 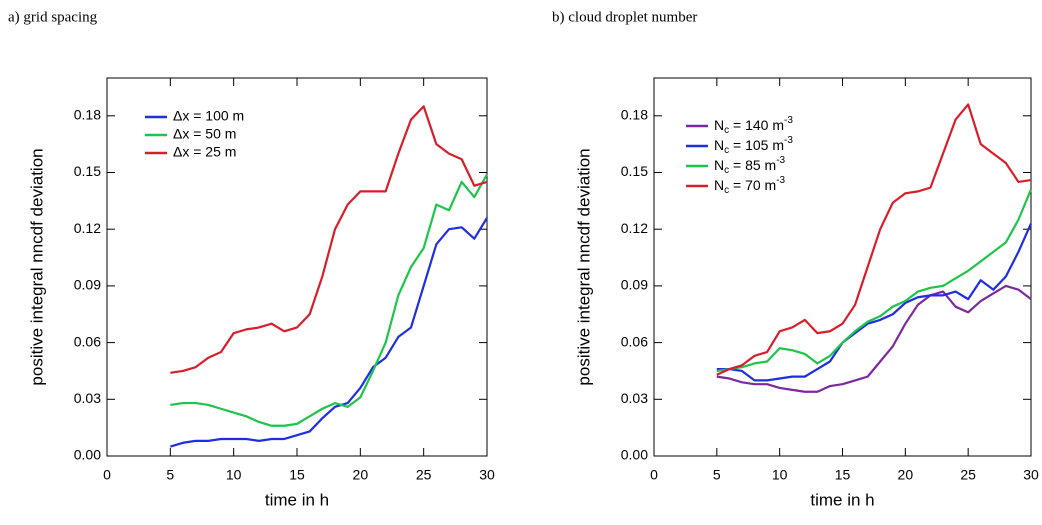 I want to click on panel-title: a) grid spacing, so click(x=53, y=17).